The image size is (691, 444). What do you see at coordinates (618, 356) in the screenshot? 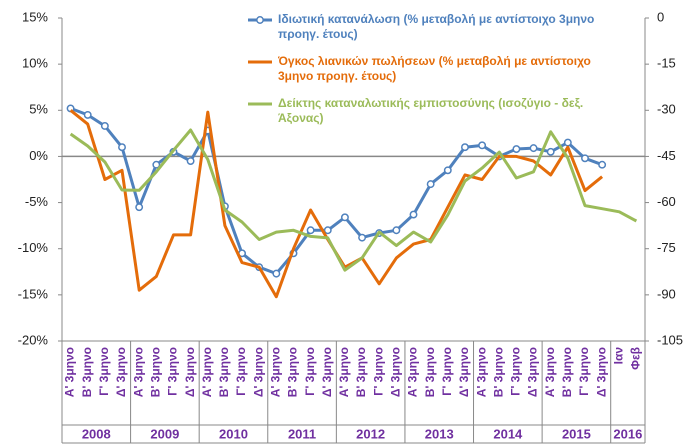
I see `x-tick-label: Ιαν` at bounding box center [618, 356].